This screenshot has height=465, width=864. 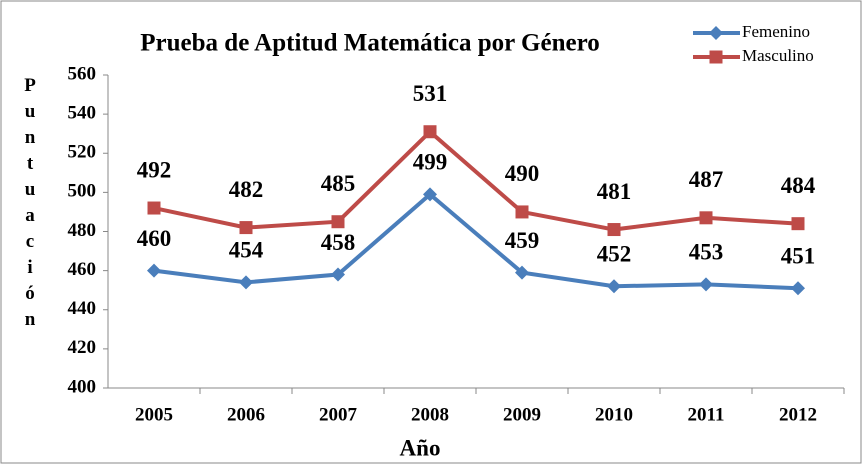 I want to click on y-tick-label: 560, so click(x=82, y=73).